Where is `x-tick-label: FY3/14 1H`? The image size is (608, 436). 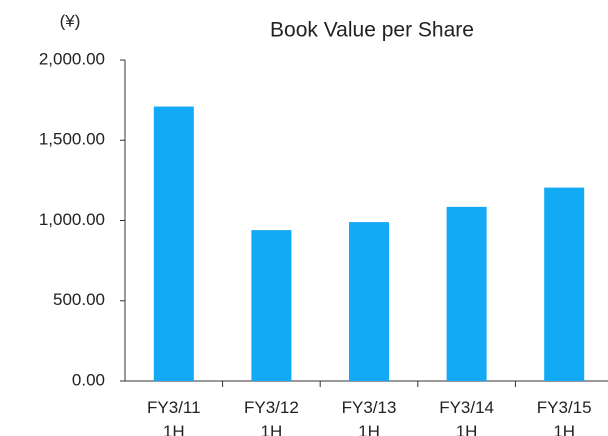
x-tick-label: FY3/14 1H is located at coordinates (466, 417).